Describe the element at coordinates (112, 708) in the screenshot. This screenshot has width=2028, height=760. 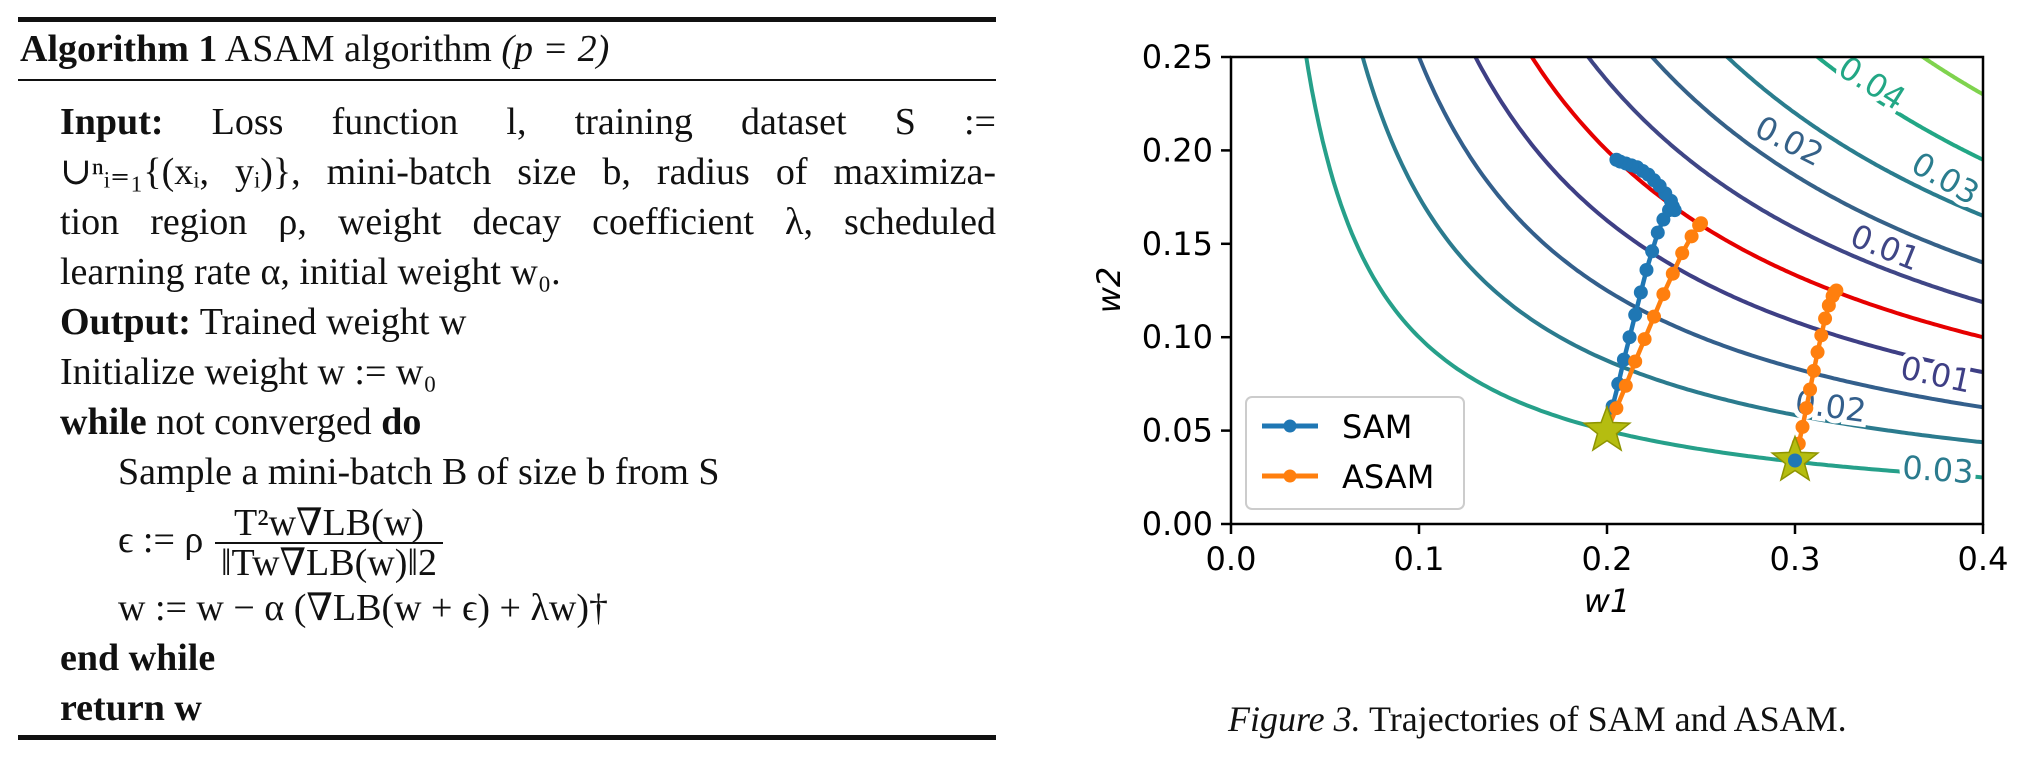
I see `return-keyword: return` at that location.